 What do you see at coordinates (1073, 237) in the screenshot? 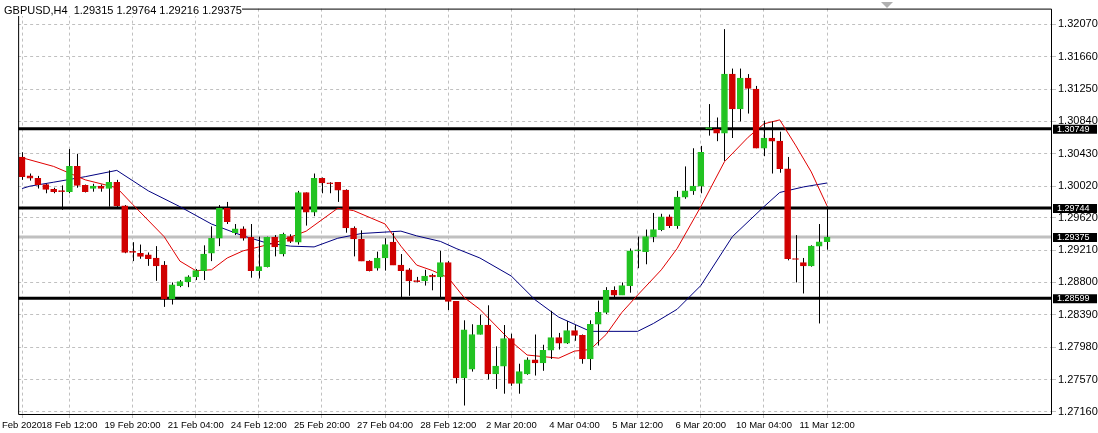
I see `ref-line-label: 1.29375` at bounding box center [1073, 237].